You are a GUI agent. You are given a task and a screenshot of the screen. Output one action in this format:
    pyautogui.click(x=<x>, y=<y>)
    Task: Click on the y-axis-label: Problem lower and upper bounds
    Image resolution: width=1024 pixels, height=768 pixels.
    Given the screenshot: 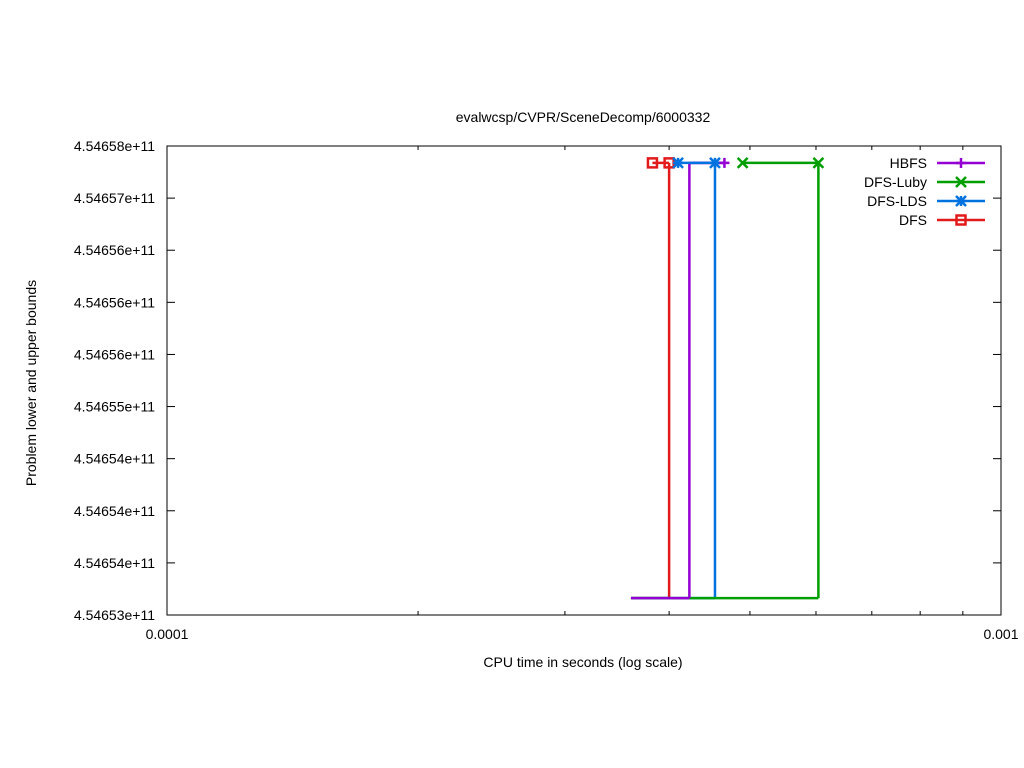 What is the action you would take?
    pyautogui.click(x=31, y=383)
    